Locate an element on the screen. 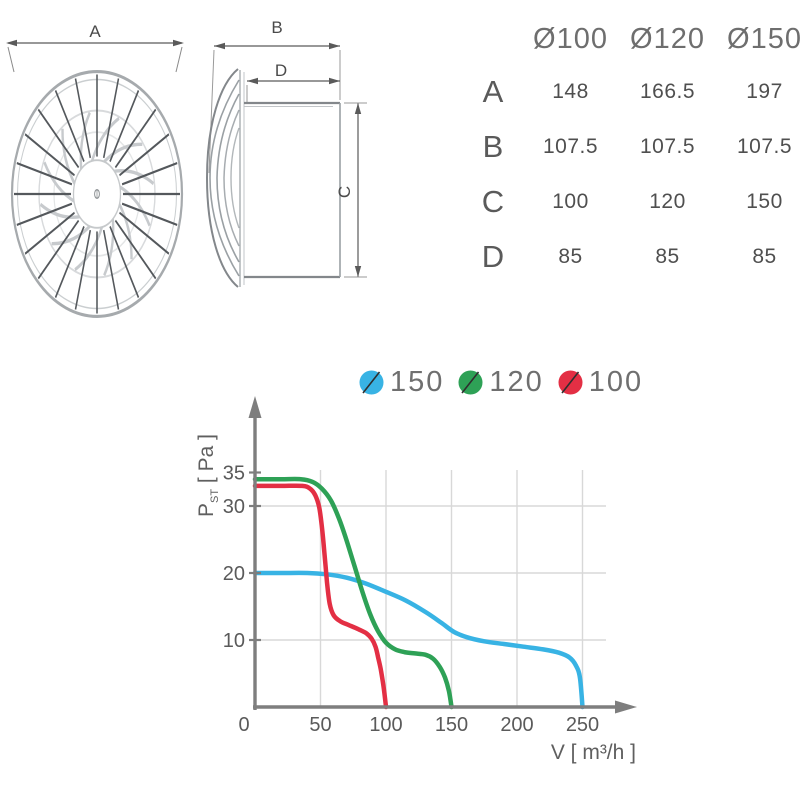 The image size is (800, 800). dim-a-label: A is located at coordinates (95, 31).